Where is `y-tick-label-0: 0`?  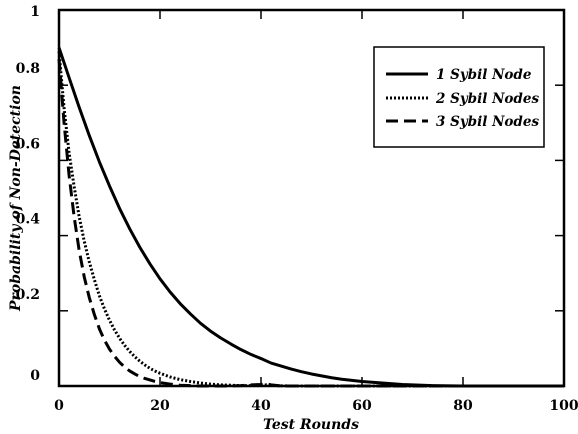 y-tick-label-0: 0 is located at coordinates (35, 376).